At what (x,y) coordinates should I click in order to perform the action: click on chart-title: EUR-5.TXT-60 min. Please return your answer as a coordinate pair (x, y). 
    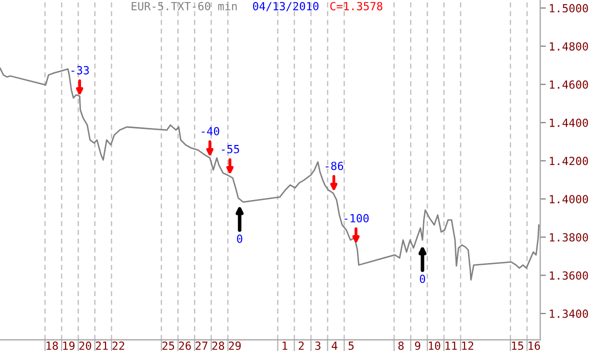
    Looking at the image, I should click on (184, 6).